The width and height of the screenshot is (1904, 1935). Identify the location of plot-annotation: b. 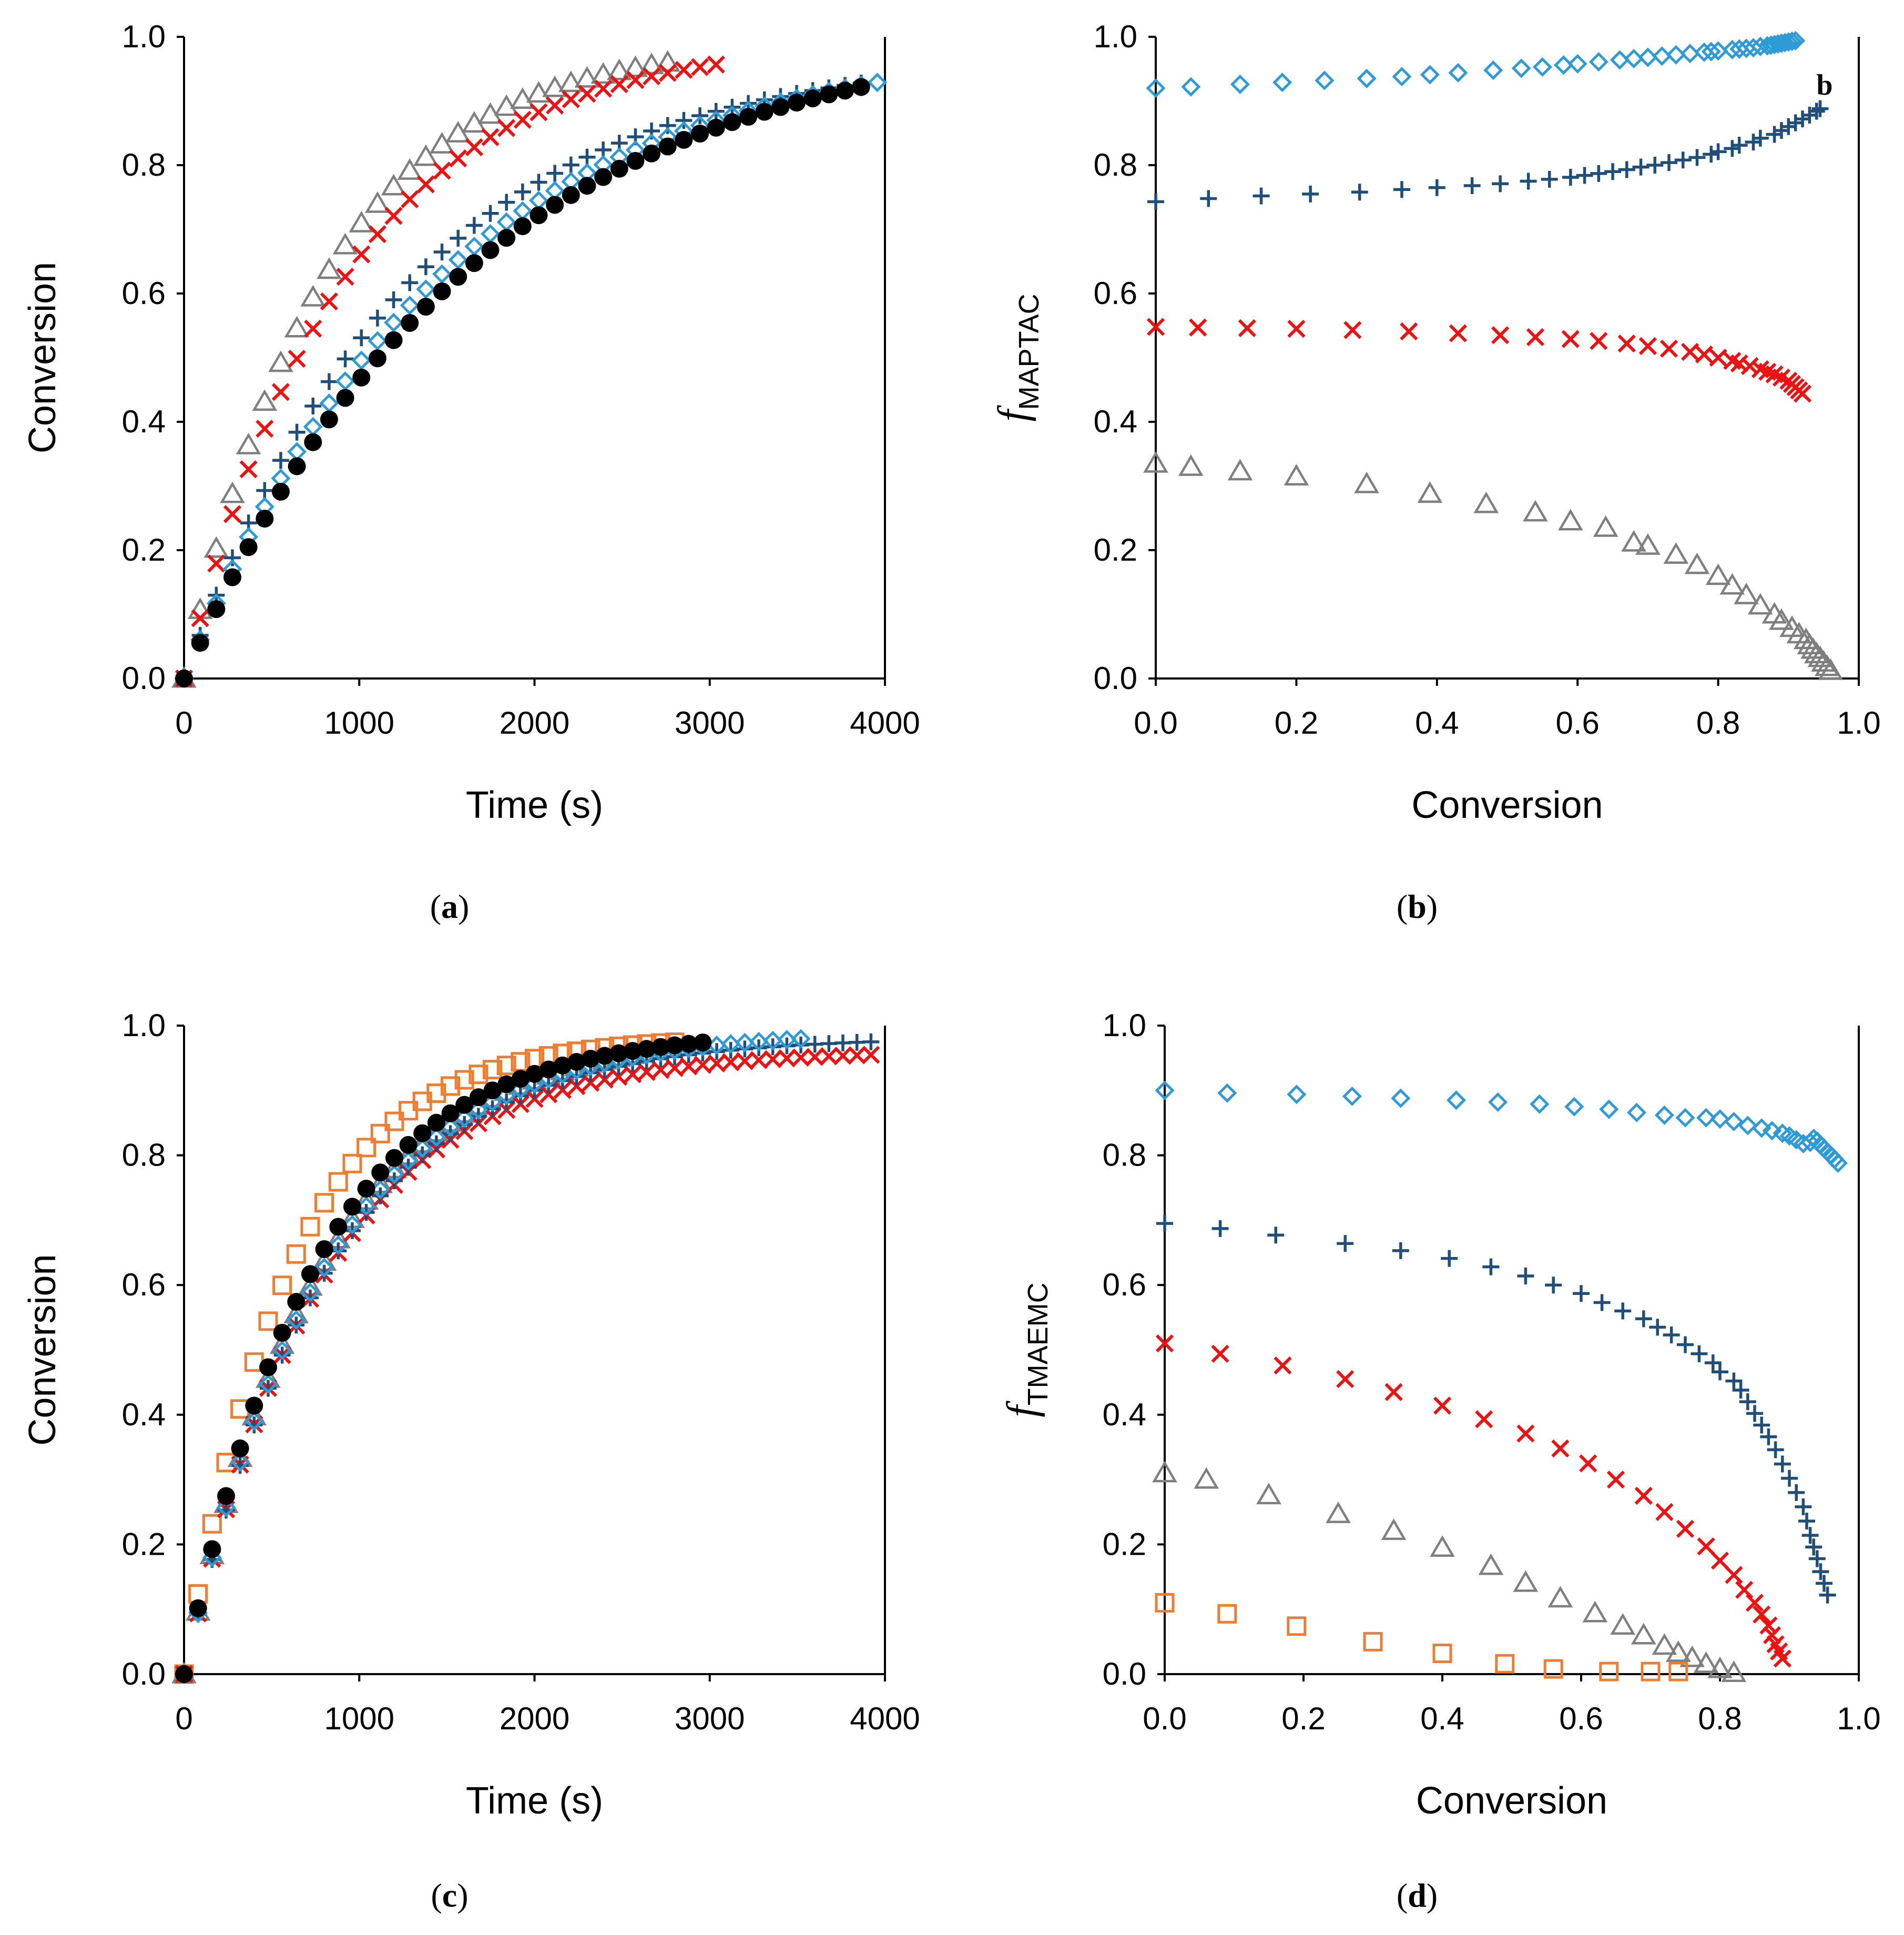
(1824, 85).